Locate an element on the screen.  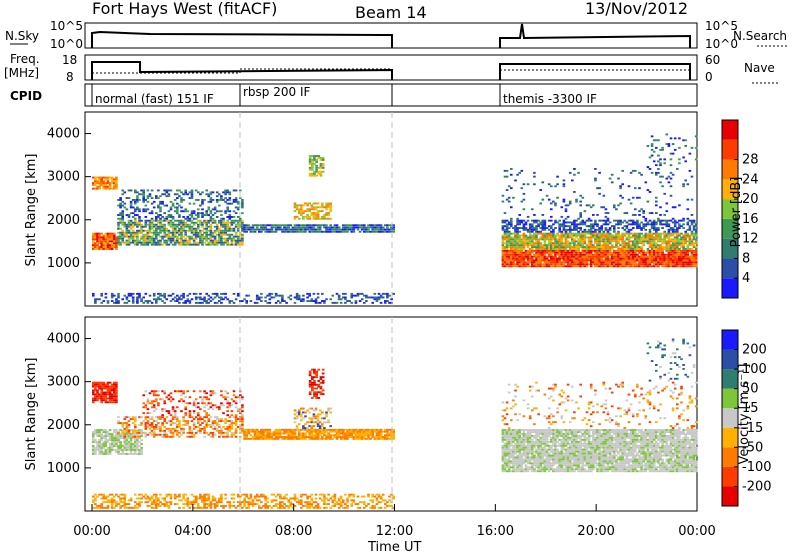
power-colorbar-swatch is located at coordinates (730, 228).